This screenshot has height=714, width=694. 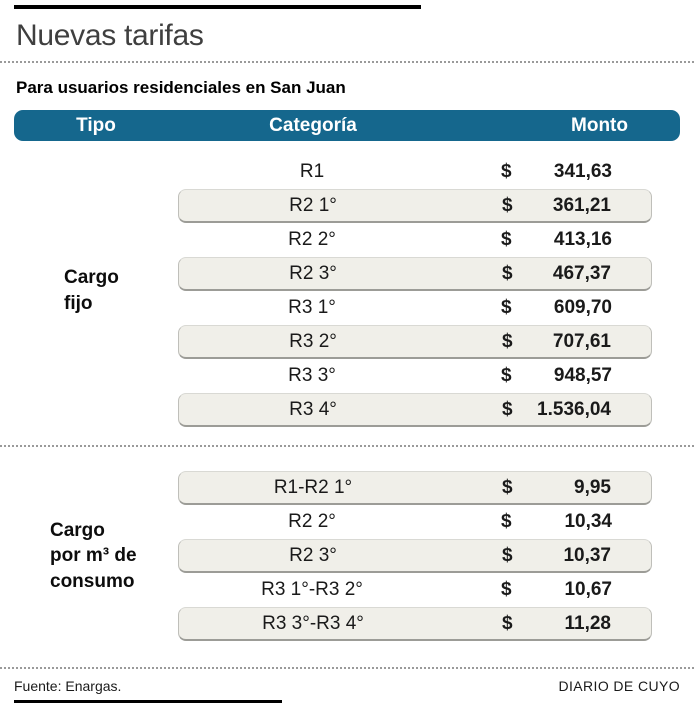 I want to click on amount-cell: 361,21, so click(x=581, y=205).